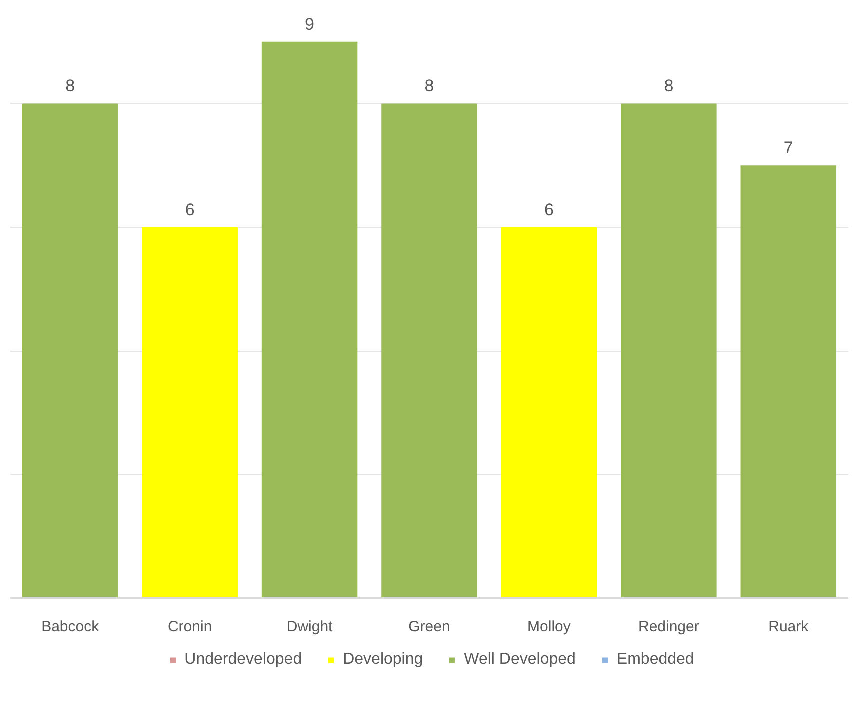 This screenshot has width=852, height=707. What do you see at coordinates (655, 660) in the screenshot?
I see `legend-label: Embedded` at bounding box center [655, 660].